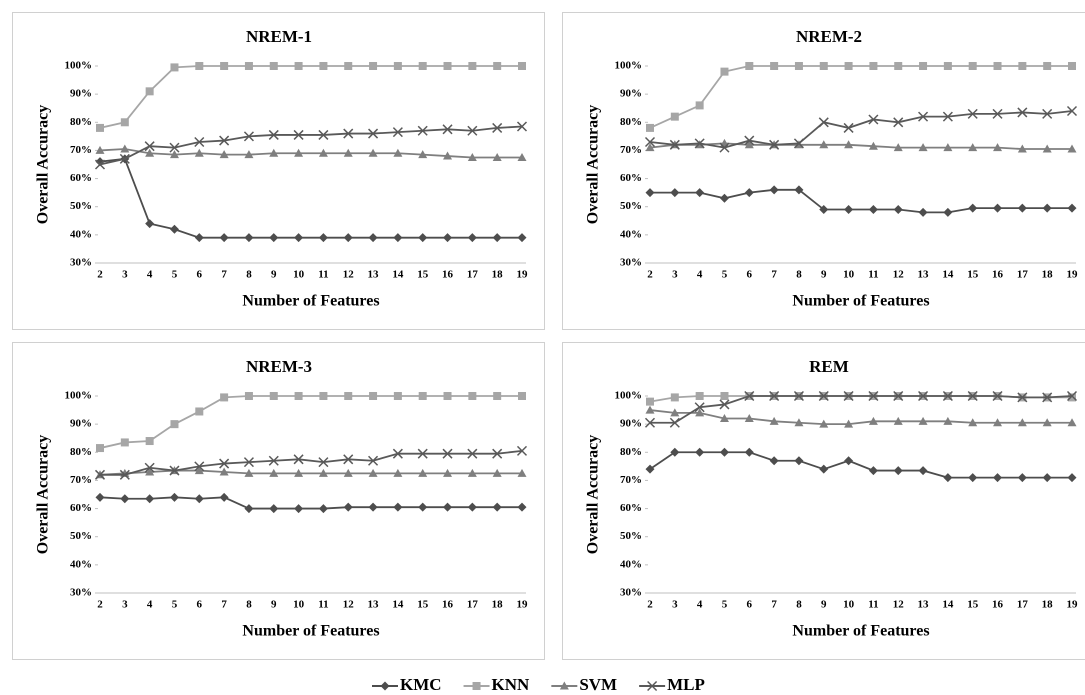  What do you see at coordinates (1023, 605) in the screenshot?
I see `x-tick-label: 17` at bounding box center [1023, 605].